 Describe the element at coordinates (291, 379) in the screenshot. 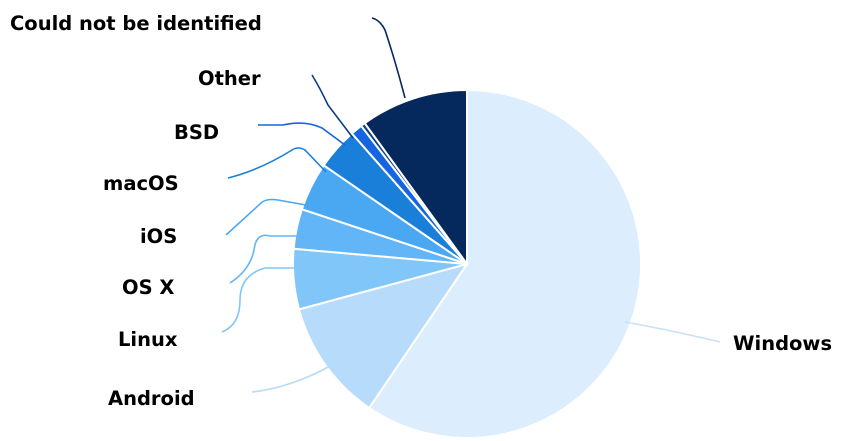

I see `leader-line-android` at that location.